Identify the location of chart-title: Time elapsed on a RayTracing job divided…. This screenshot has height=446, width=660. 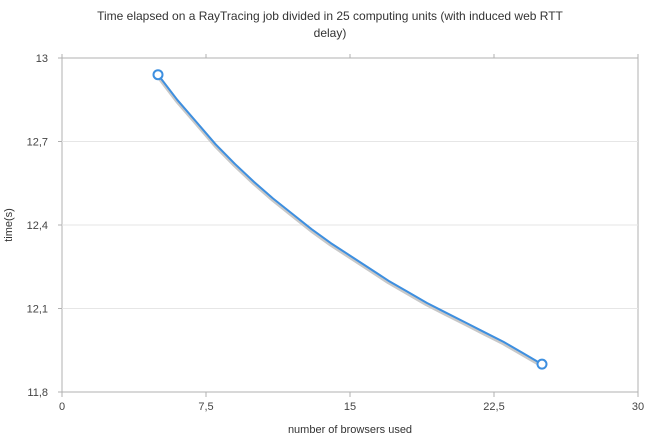
(330, 24).